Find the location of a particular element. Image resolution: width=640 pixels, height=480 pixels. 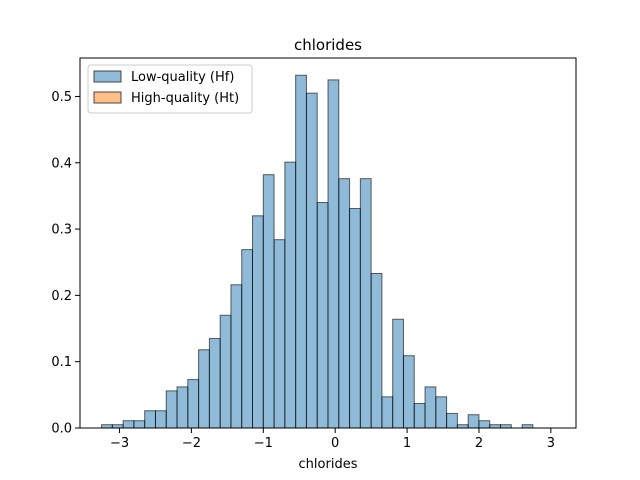

x-axis-label: chlorides is located at coordinates (328, 464).